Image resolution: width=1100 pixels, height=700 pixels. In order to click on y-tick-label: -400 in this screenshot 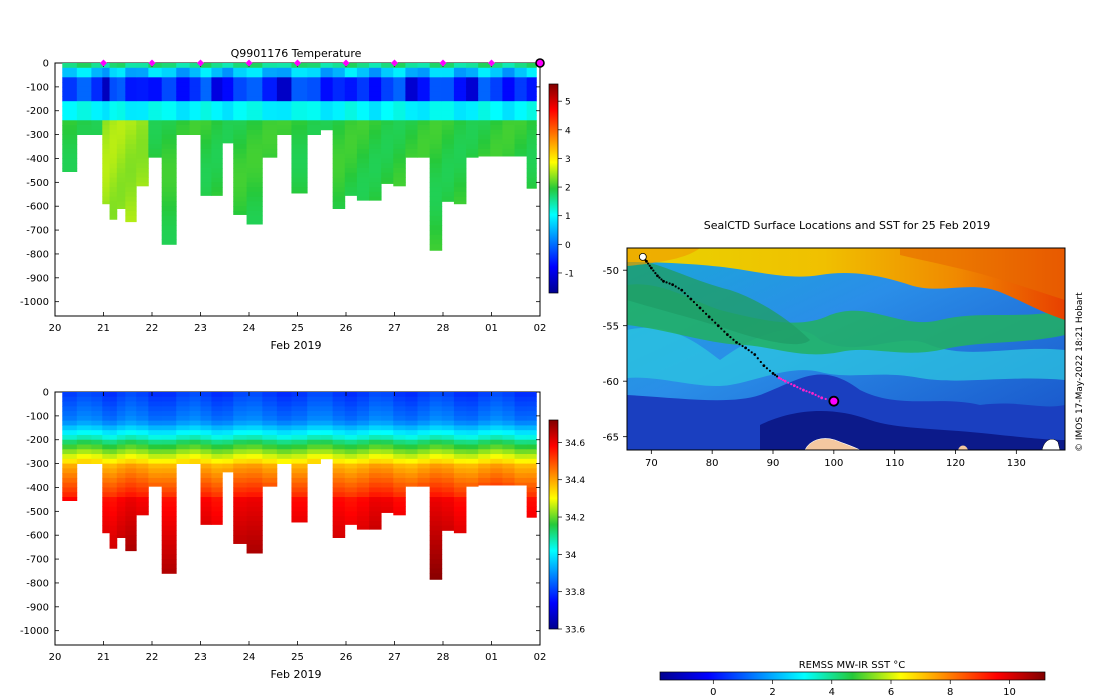, I will do `click(37, 159)`.